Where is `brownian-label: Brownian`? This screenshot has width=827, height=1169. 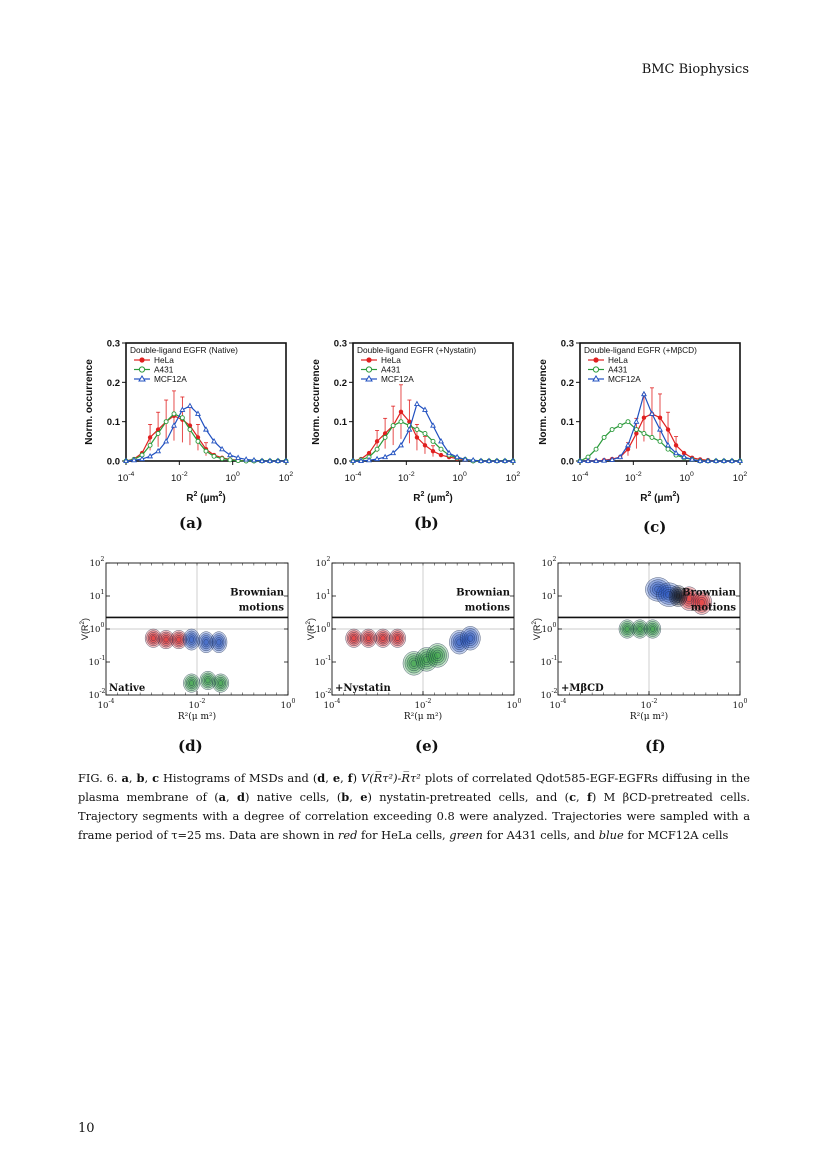 brownian-label: Brownian is located at coordinates (709, 592).